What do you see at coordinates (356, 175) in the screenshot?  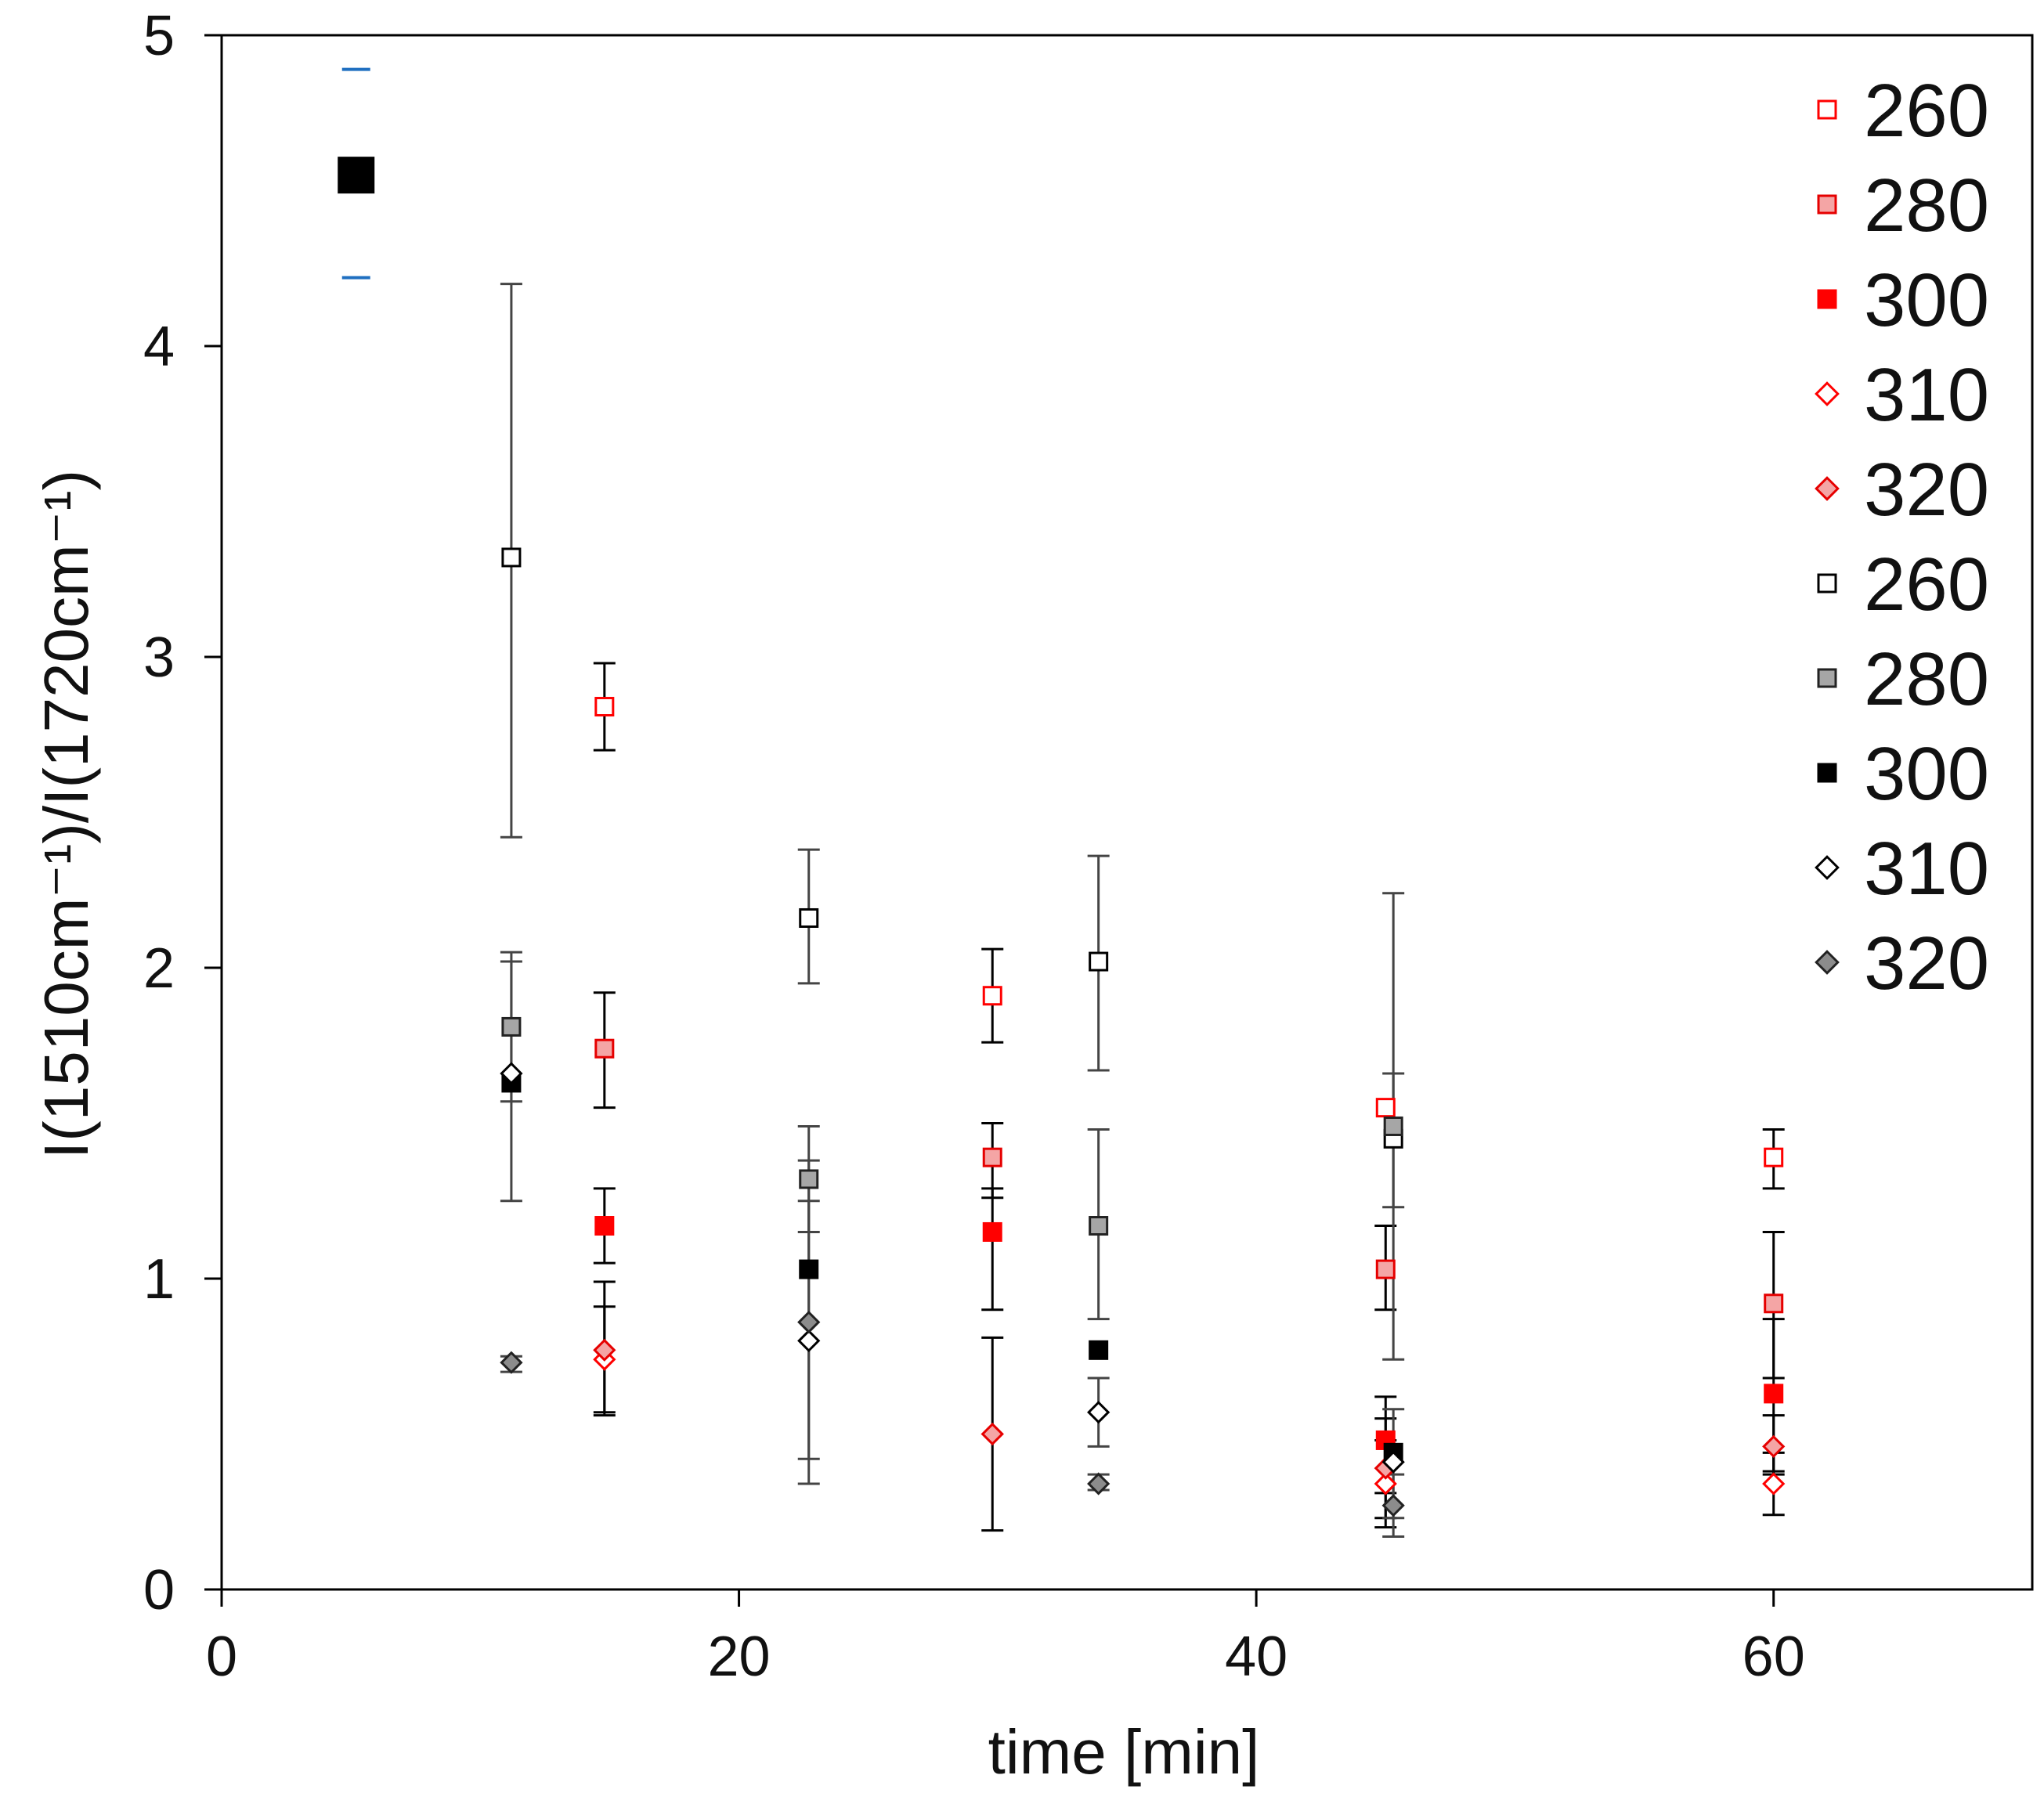 I see `reference-point` at bounding box center [356, 175].